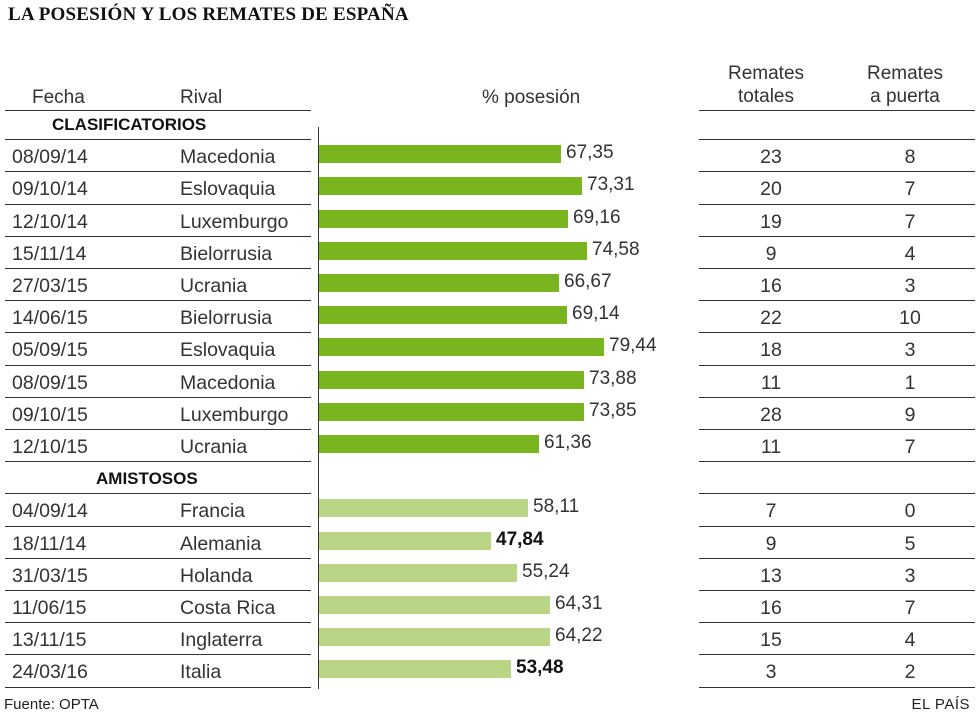  Describe the element at coordinates (50, 350) in the screenshot. I see `cell-fecha: 05/09/15` at that location.